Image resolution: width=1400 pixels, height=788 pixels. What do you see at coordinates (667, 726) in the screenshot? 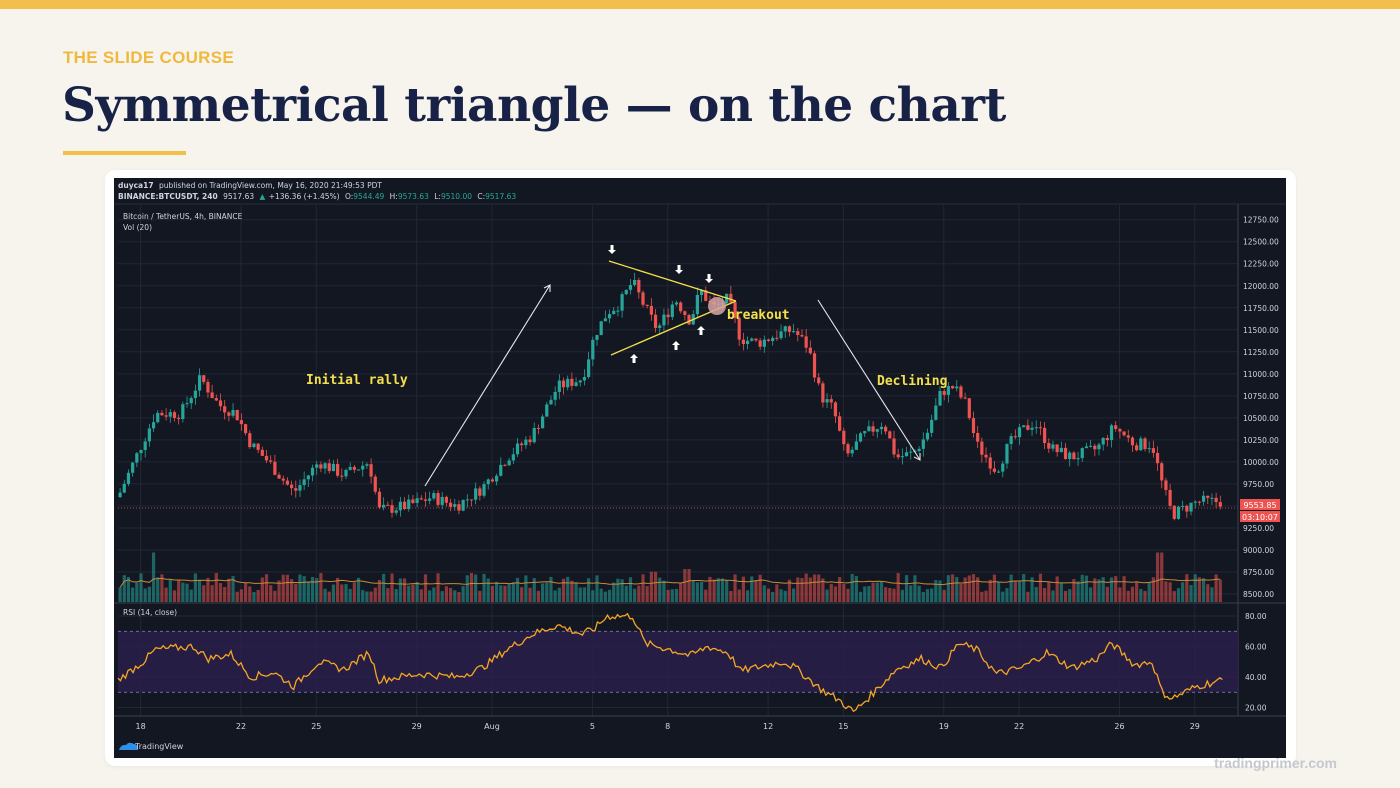
I see `time-tick-label: 8` at bounding box center [667, 726].